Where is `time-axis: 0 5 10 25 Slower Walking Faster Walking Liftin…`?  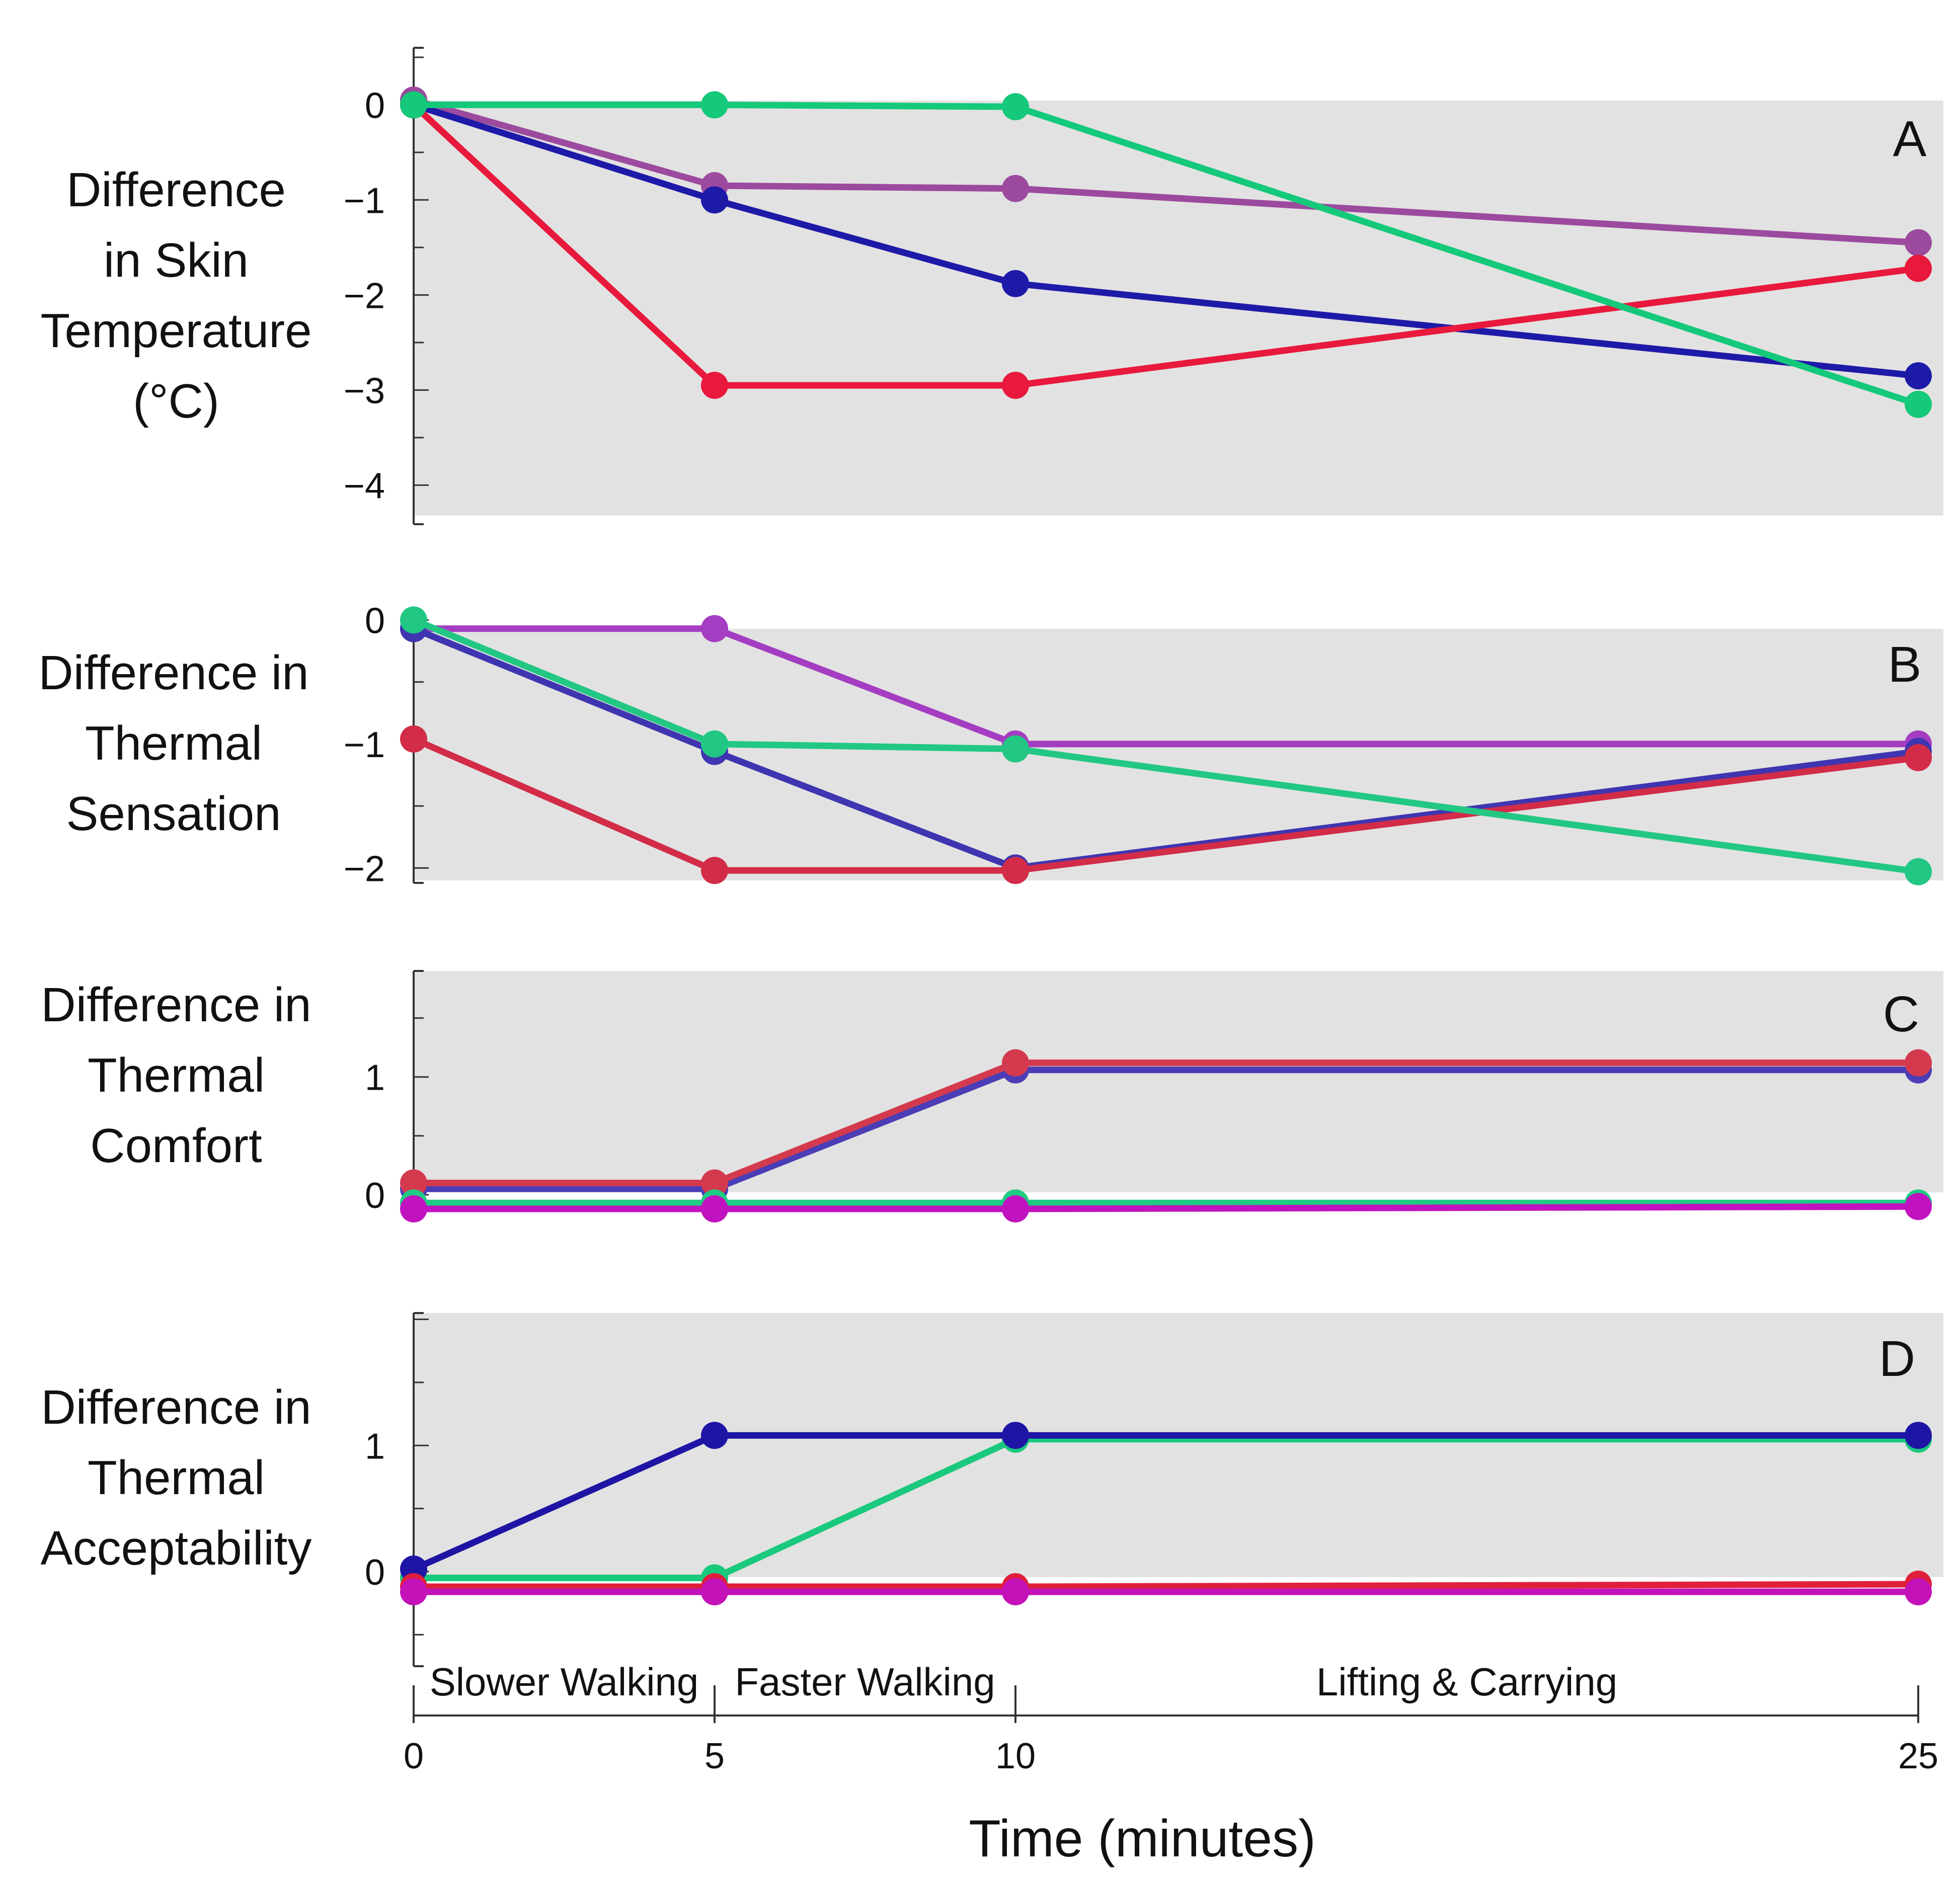 time-axis: 0 5 10 25 Slower Walking Faster Walking Liftin… is located at coordinates (1171, 1764).